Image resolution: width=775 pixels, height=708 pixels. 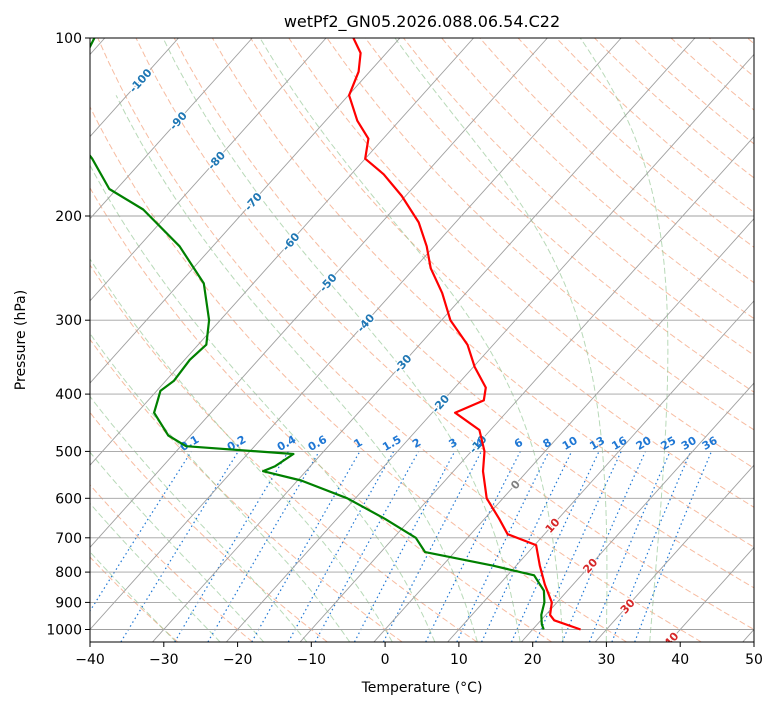 What do you see at coordinates (68, 573) in the screenshot?
I see `y-tick-label: 800` at bounding box center [68, 573].